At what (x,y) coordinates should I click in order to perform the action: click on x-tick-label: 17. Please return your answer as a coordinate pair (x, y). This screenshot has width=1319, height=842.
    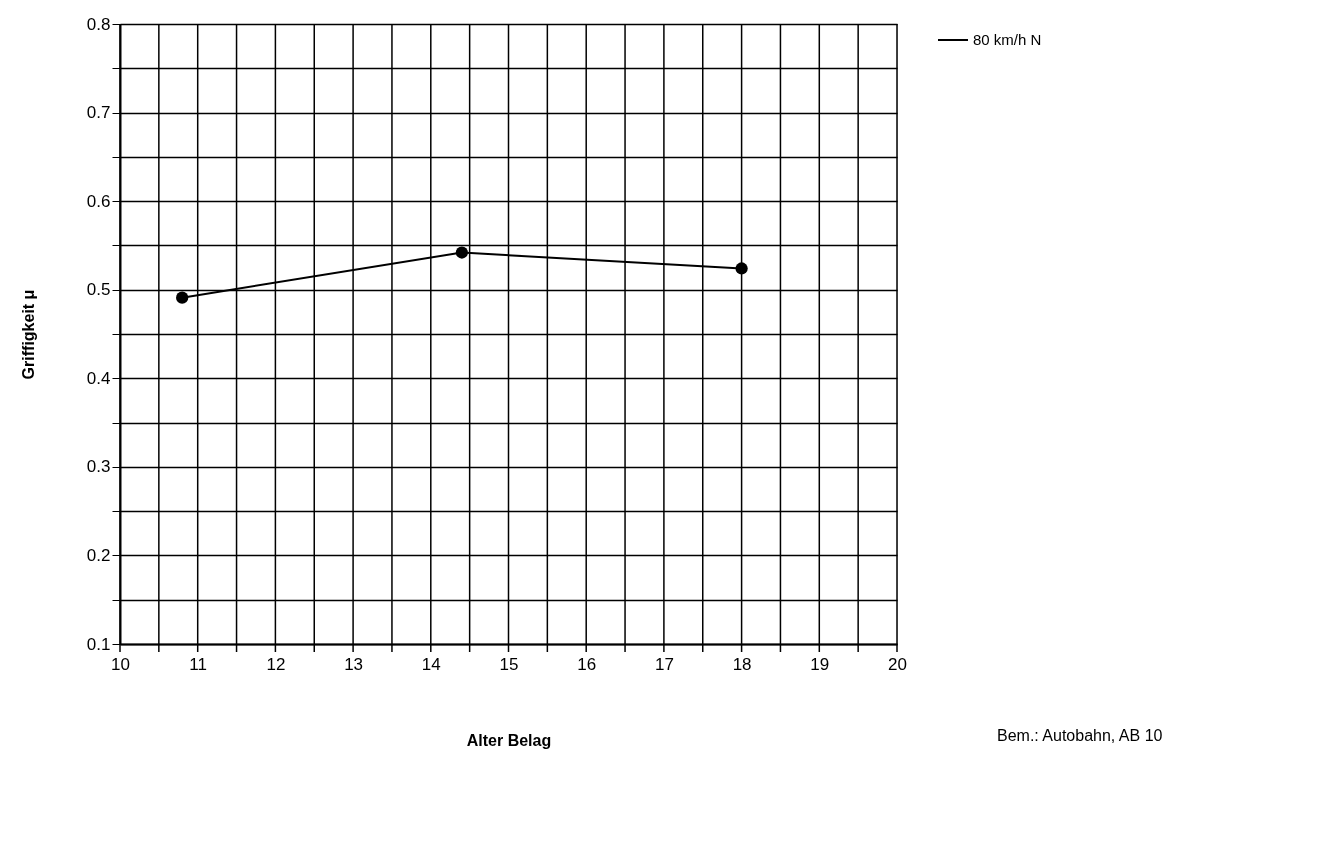
    Looking at the image, I should click on (664, 664).